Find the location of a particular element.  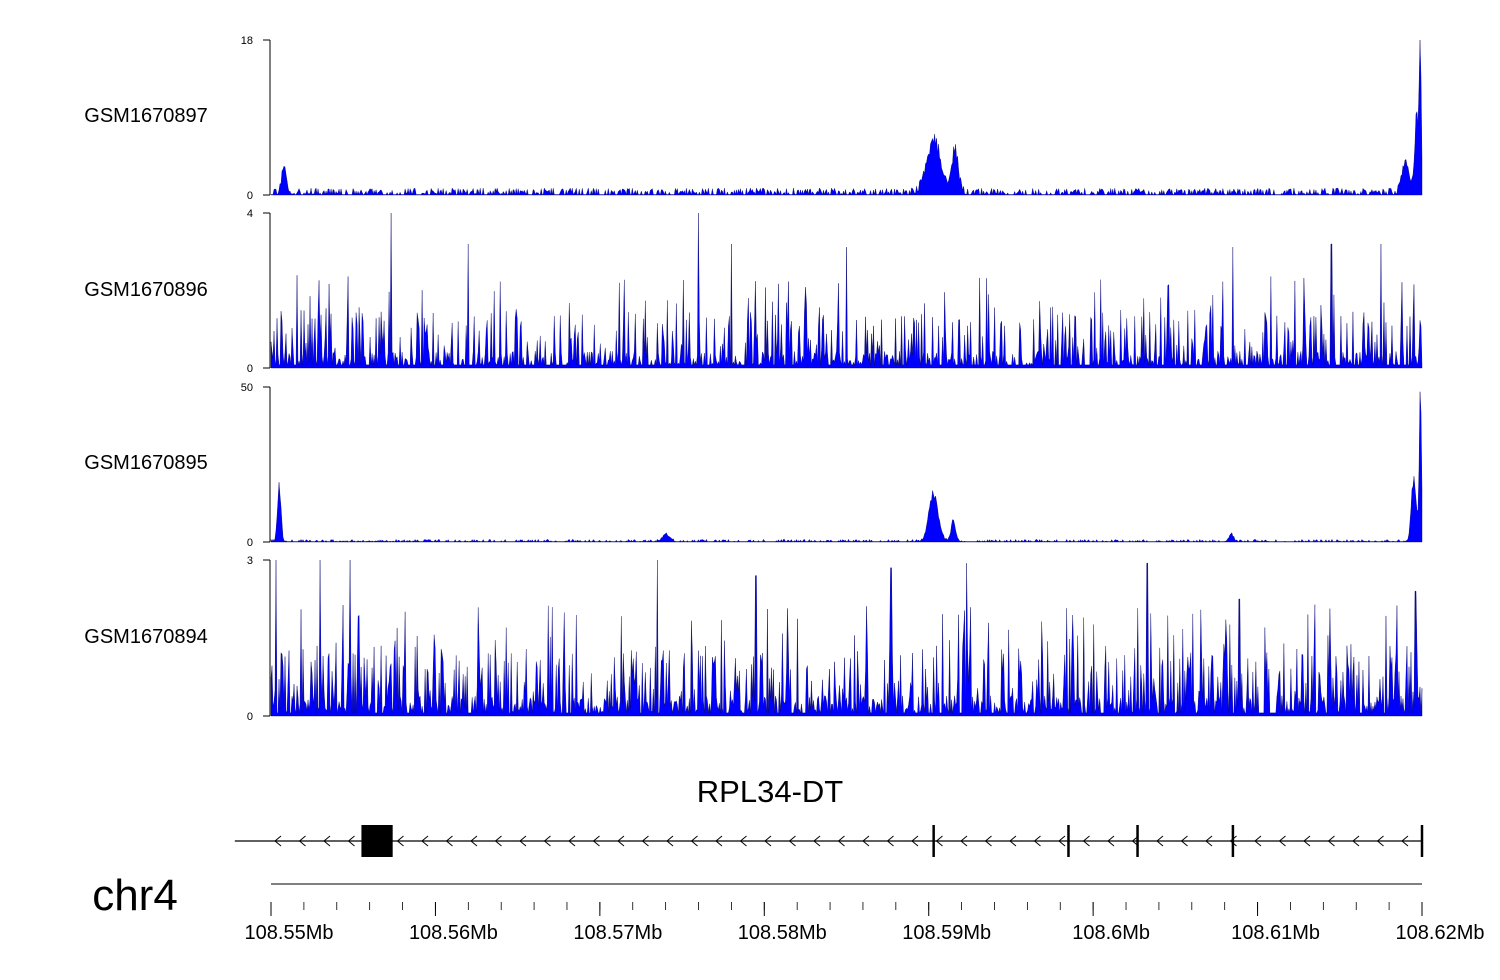

x-tick-label: 108.62Mb is located at coordinates (1440, 933).